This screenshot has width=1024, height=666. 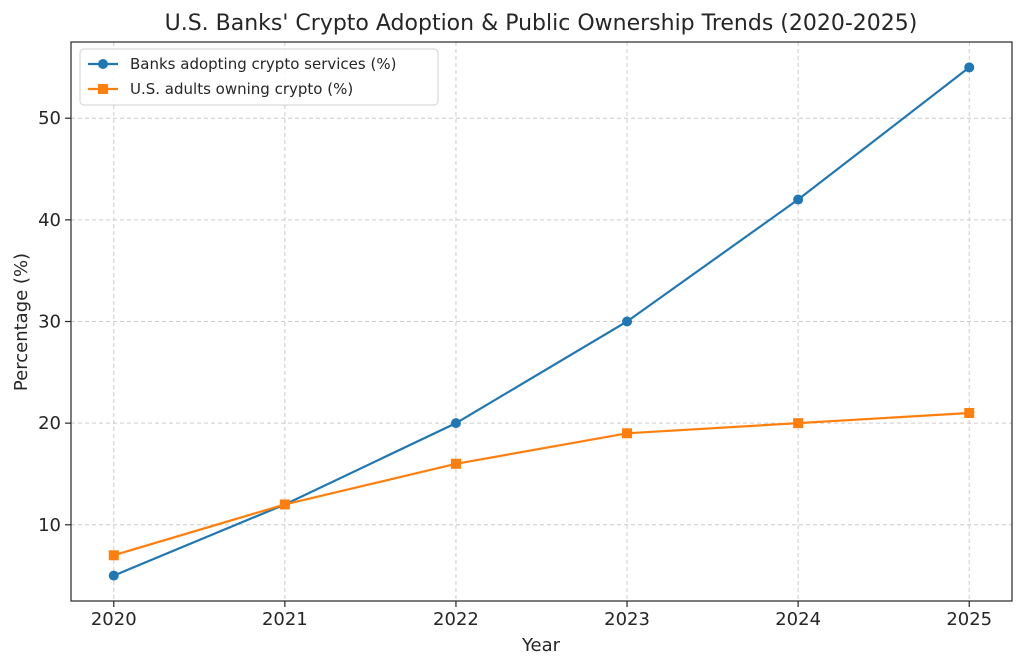 What do you see at coordinates (21, 322) in the screenshot?
I see `y-axis-label: Percentage (%)` at bounding box center [21, 322].